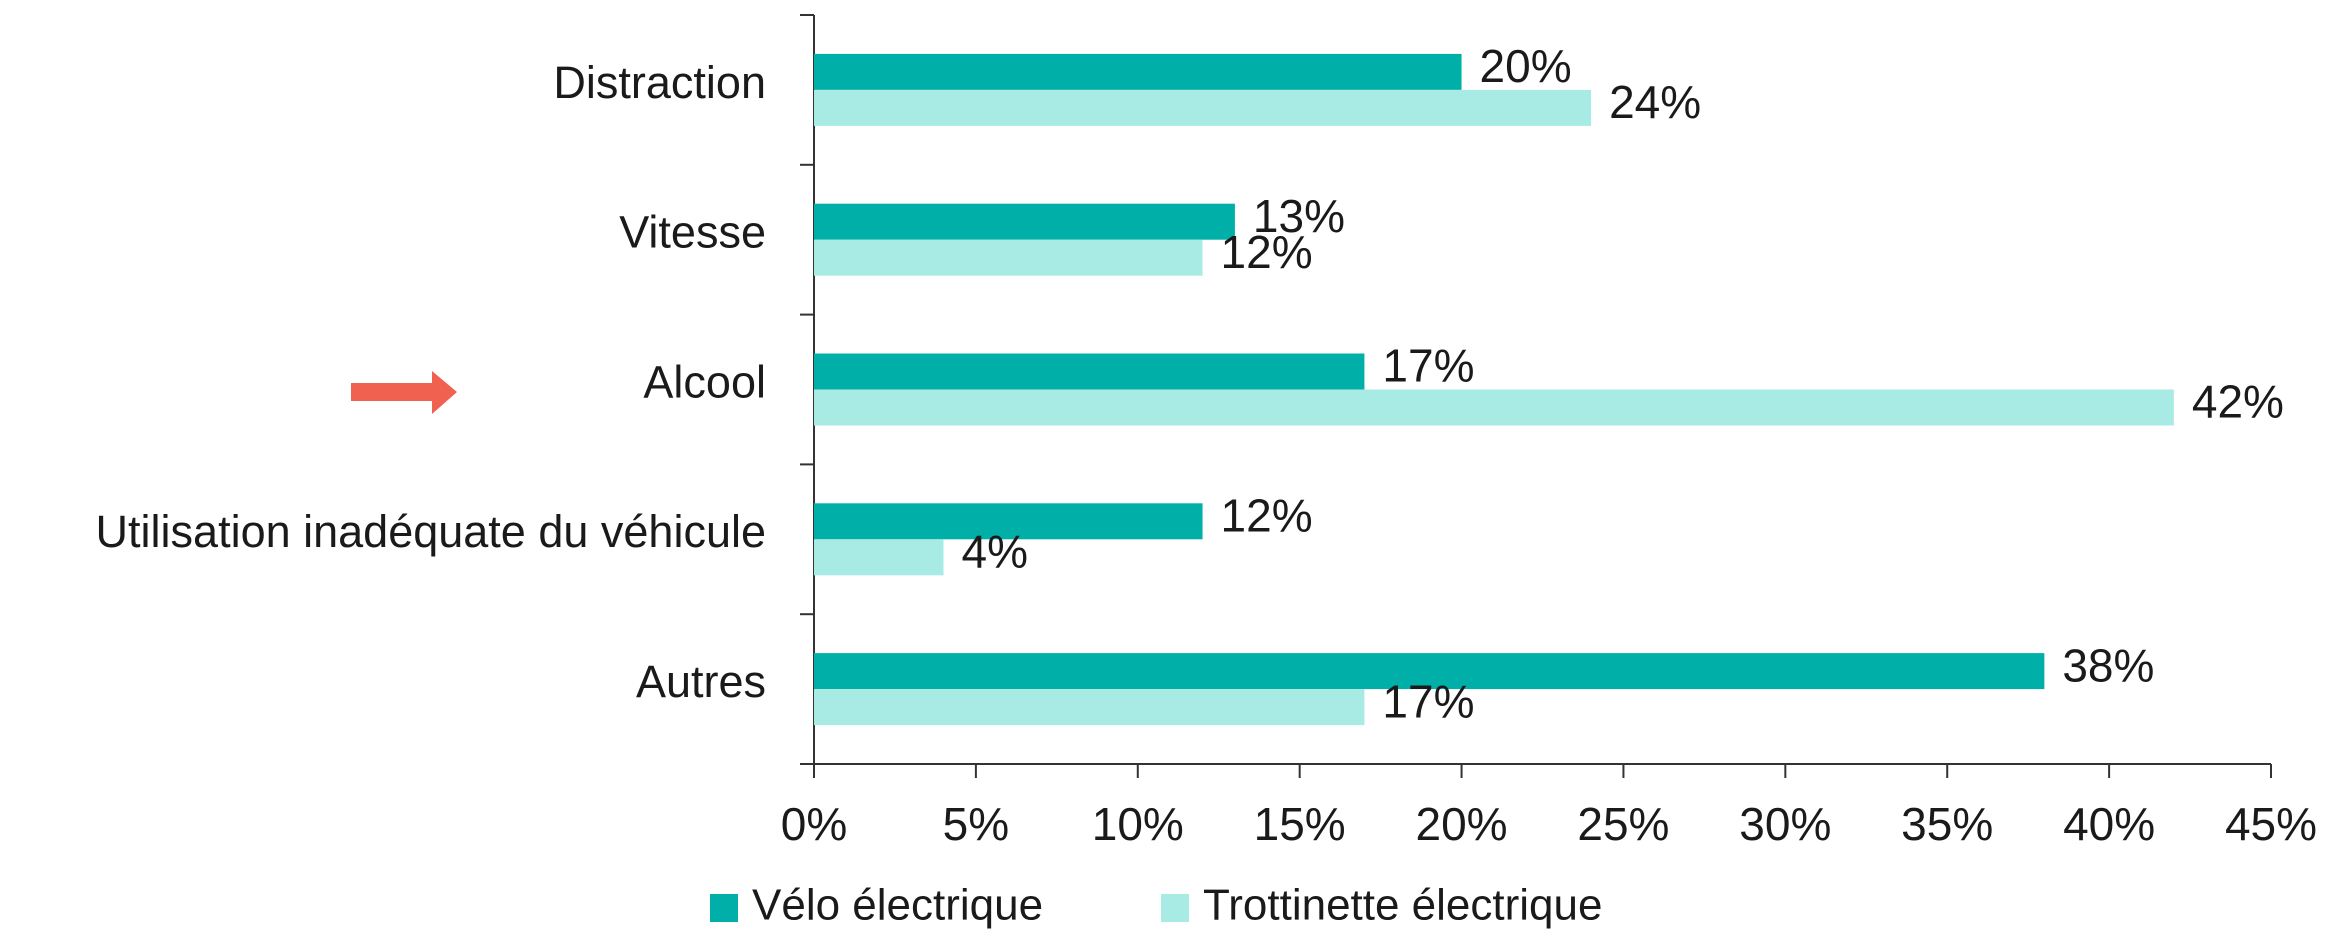 The image size is (2334, 934). I want to click on value-label: 38%, so click(2108, 665).